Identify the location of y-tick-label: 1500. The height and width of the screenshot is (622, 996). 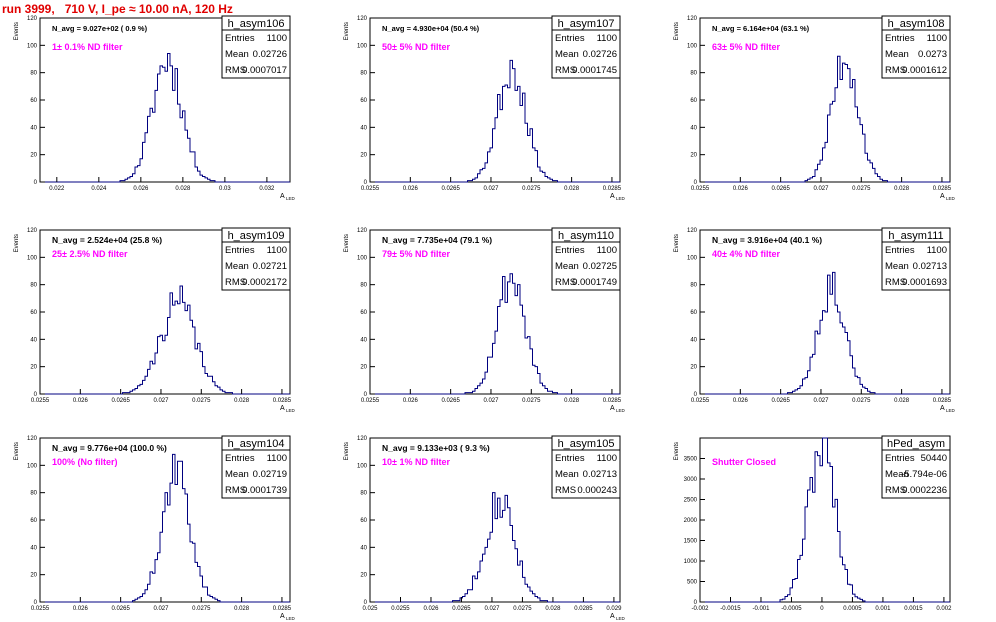
(691, 542).